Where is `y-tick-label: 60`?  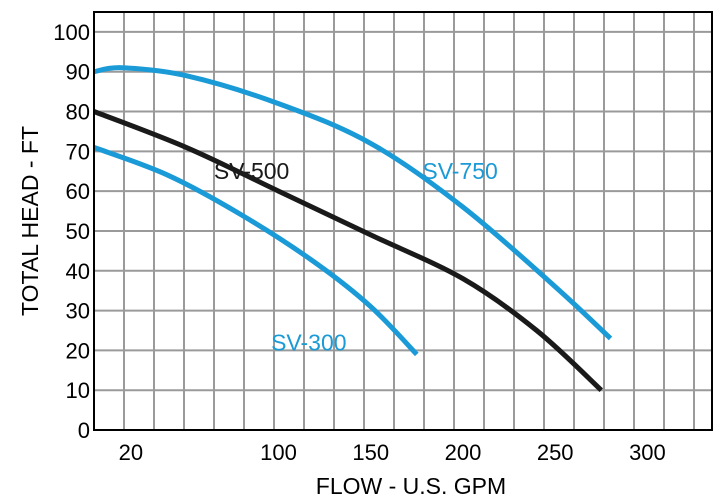
y-tick-label: 60 is located at coordinates (78, 191).